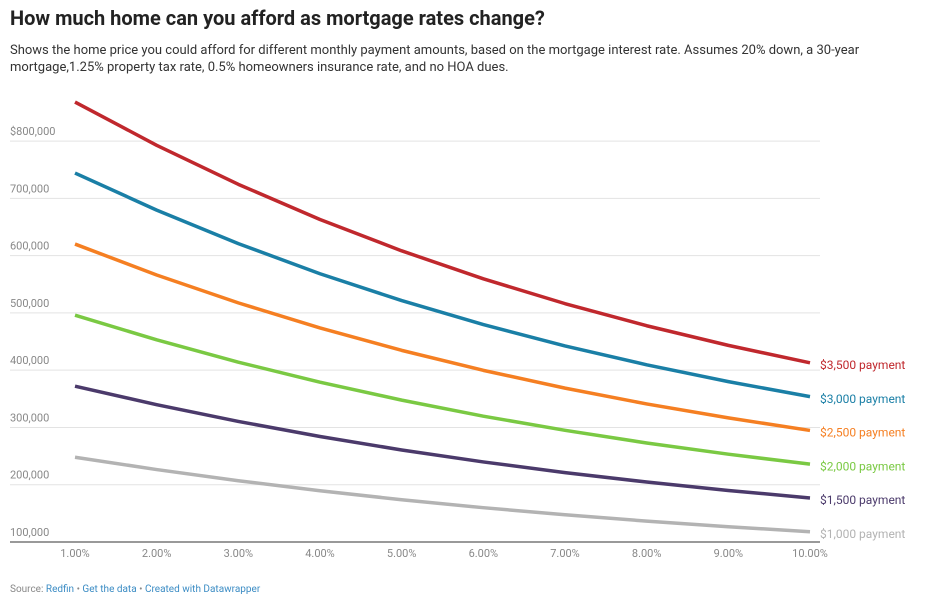 This screenshot has height=612, width=933. What do you see at coordinates (32, 131) in the screenshot?
I see `y-tick-label: $800,000` at bounding box center [32, 131].